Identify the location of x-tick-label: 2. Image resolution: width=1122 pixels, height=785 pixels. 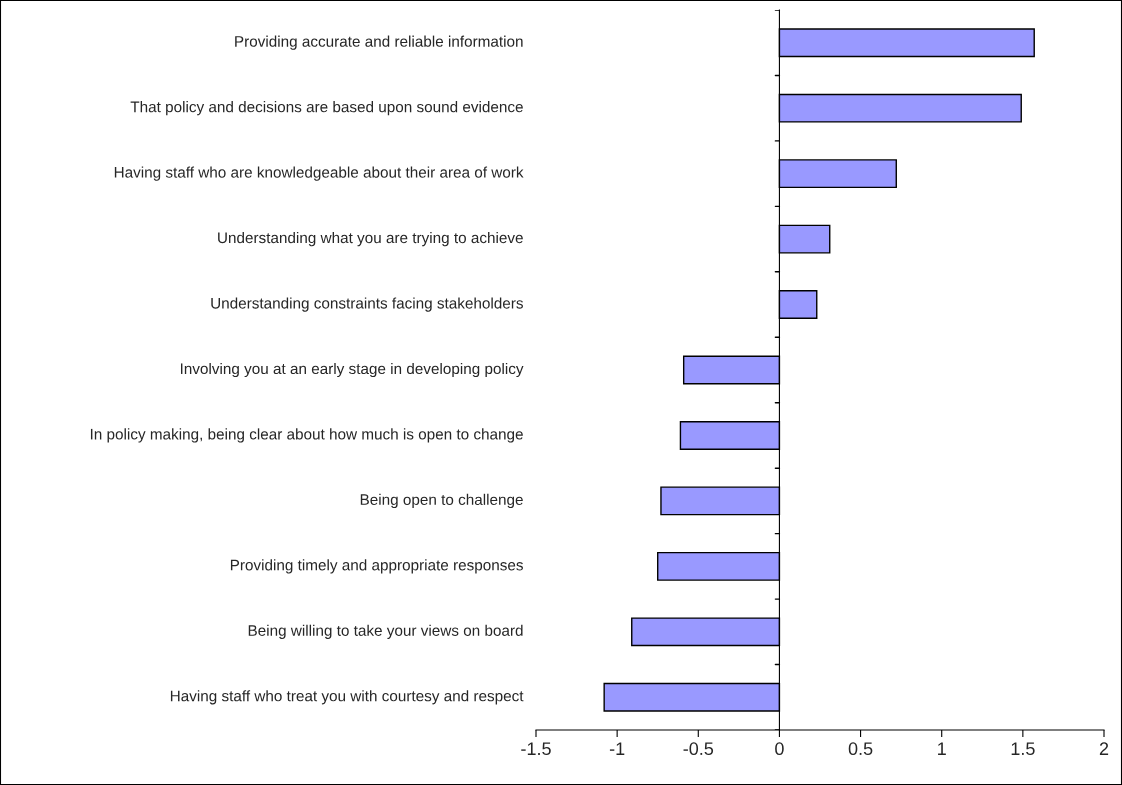
(1104, 748).